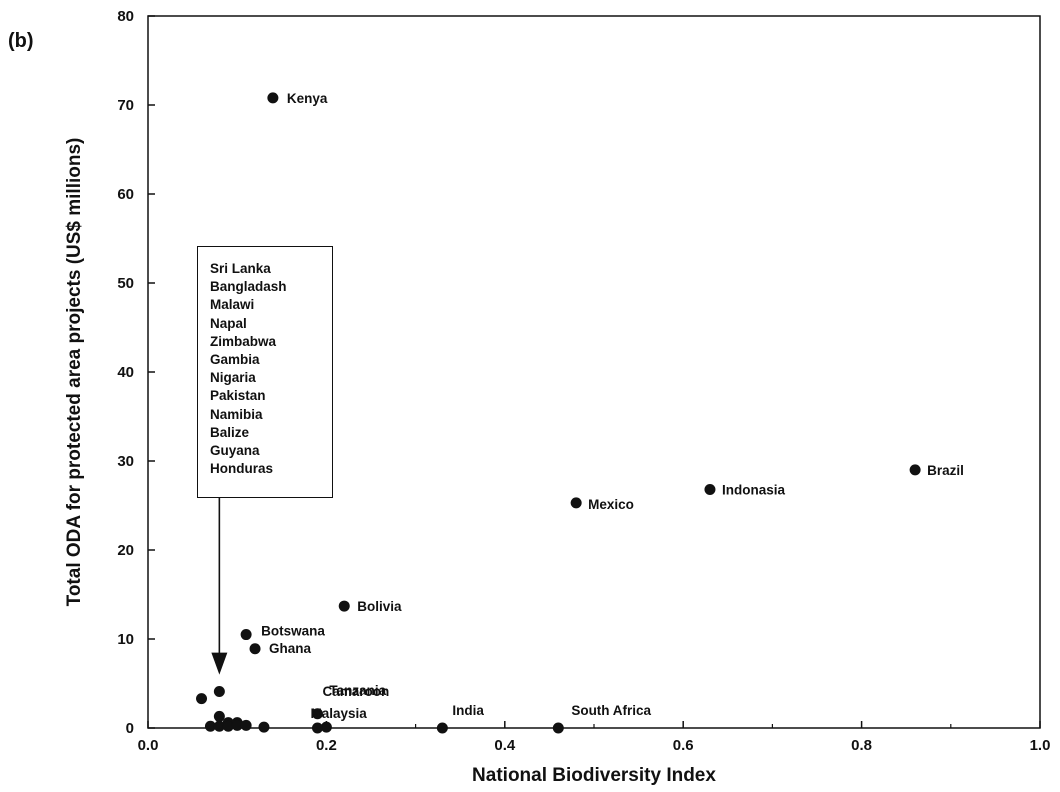 This screenshot has width=1060, height=792. What do you see at coordinates (326, 745) in the screenshot?
I see `x-tick-label: 0.2` at bounding box center [326, 745].